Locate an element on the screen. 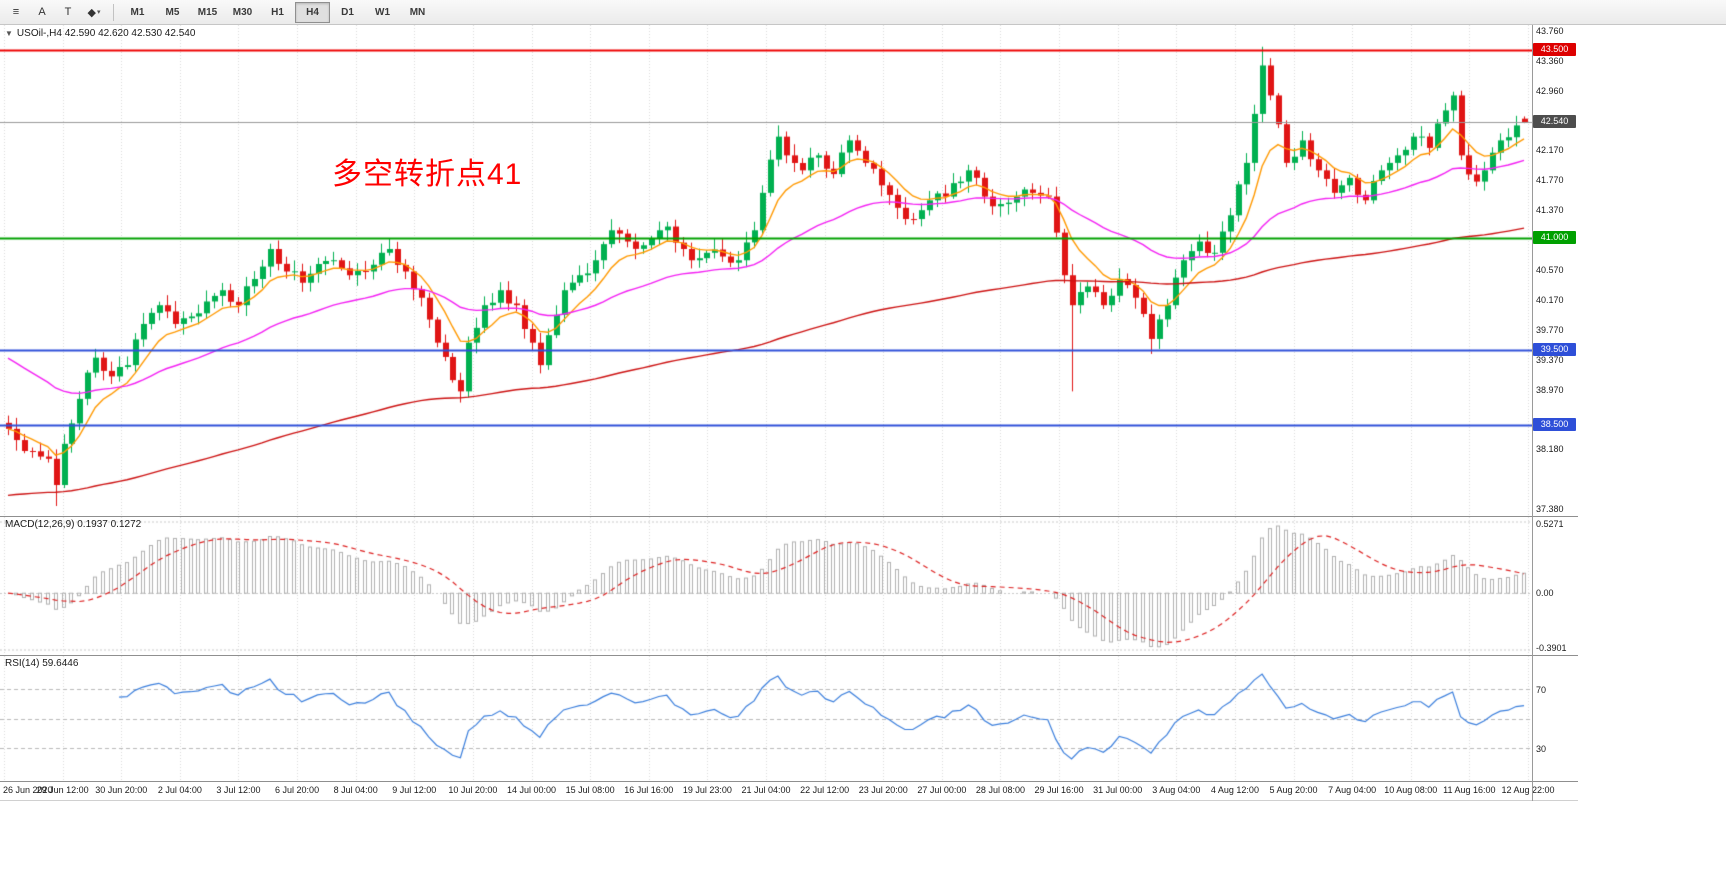 This screenshot has width=1726, height=891. timeframe-button-M1: M1 is located at coordinates (137, 12).